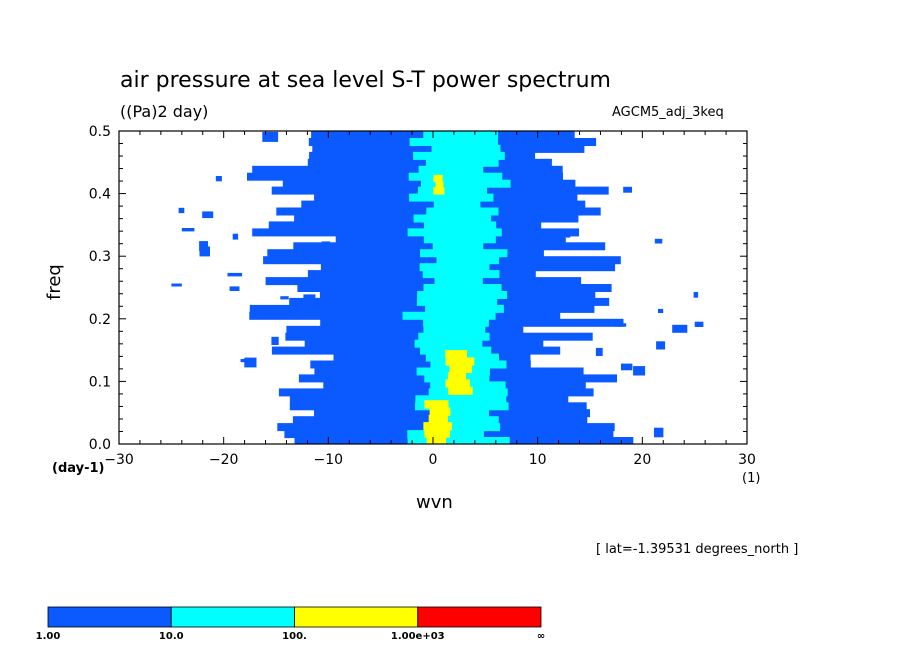 Image resolution: width=904 pixels, height=654 pixels. I want to click on x-tick-label: −20, so click(224, 460).